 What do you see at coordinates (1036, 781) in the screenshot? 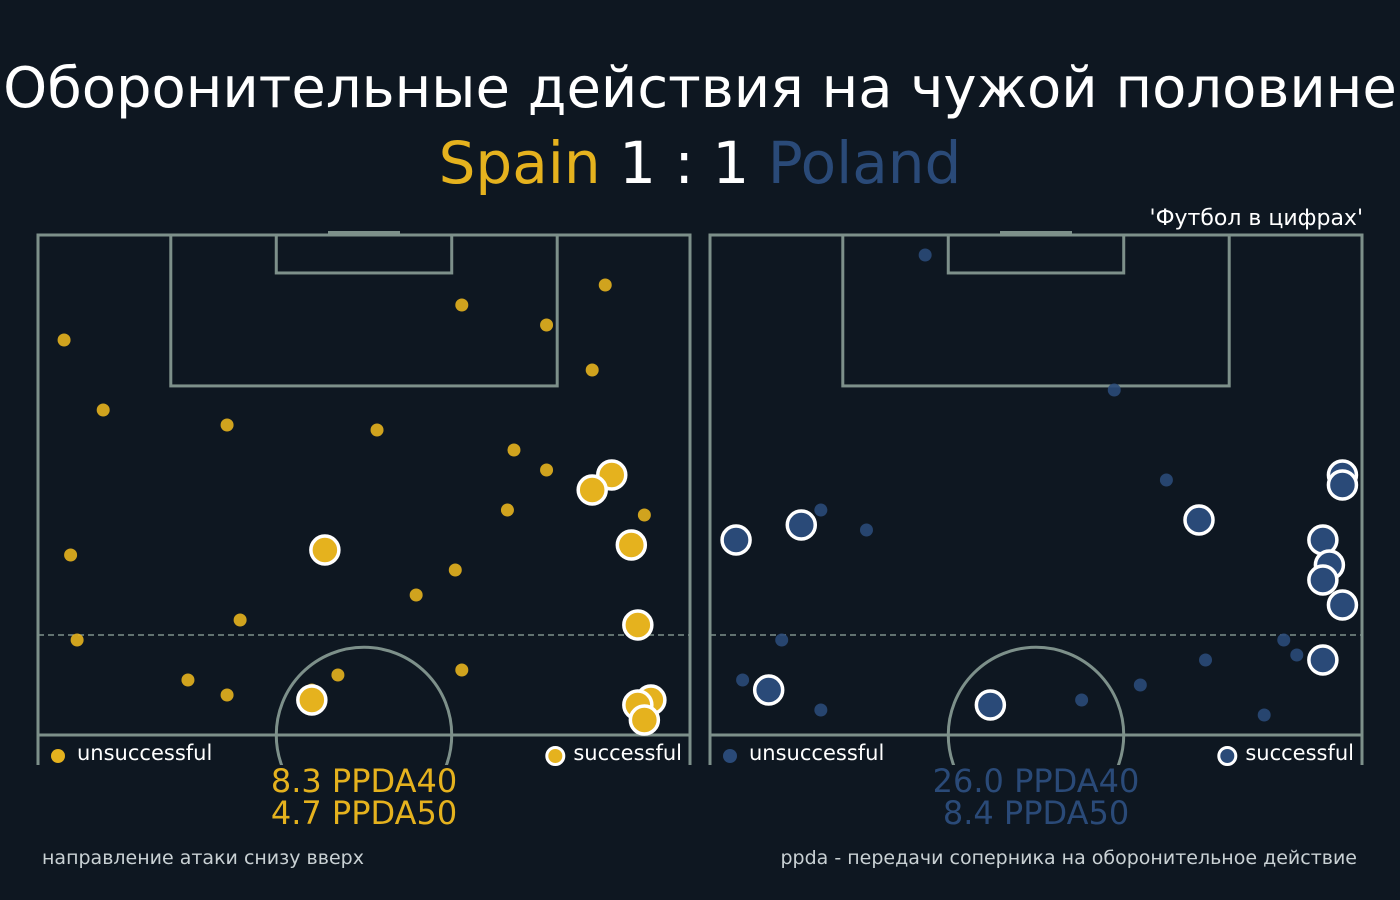
I see `ppda40-stat: 26.0 PPDA40` at bounding box center [1036, 781].